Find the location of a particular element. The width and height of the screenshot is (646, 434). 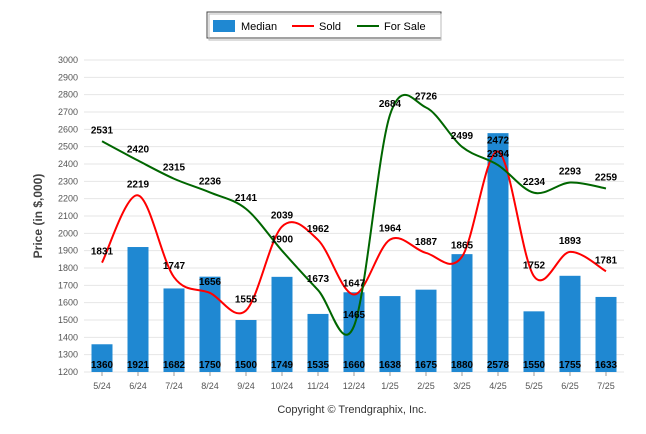

copyright-credit: Copyright © Trendgraphix, Inc. is located at coordinates (351, 410).